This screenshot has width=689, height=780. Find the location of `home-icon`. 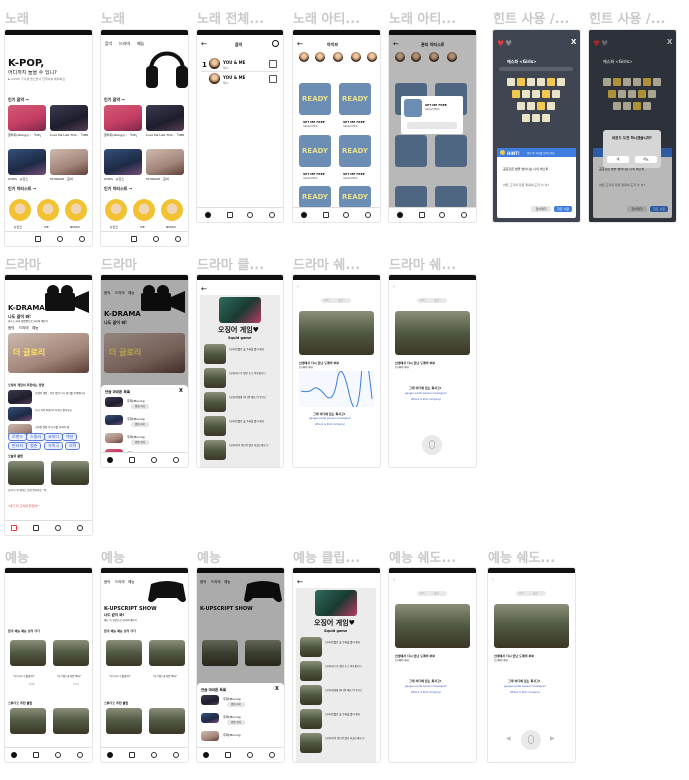

home-icon is located at coordinates (273, 64).